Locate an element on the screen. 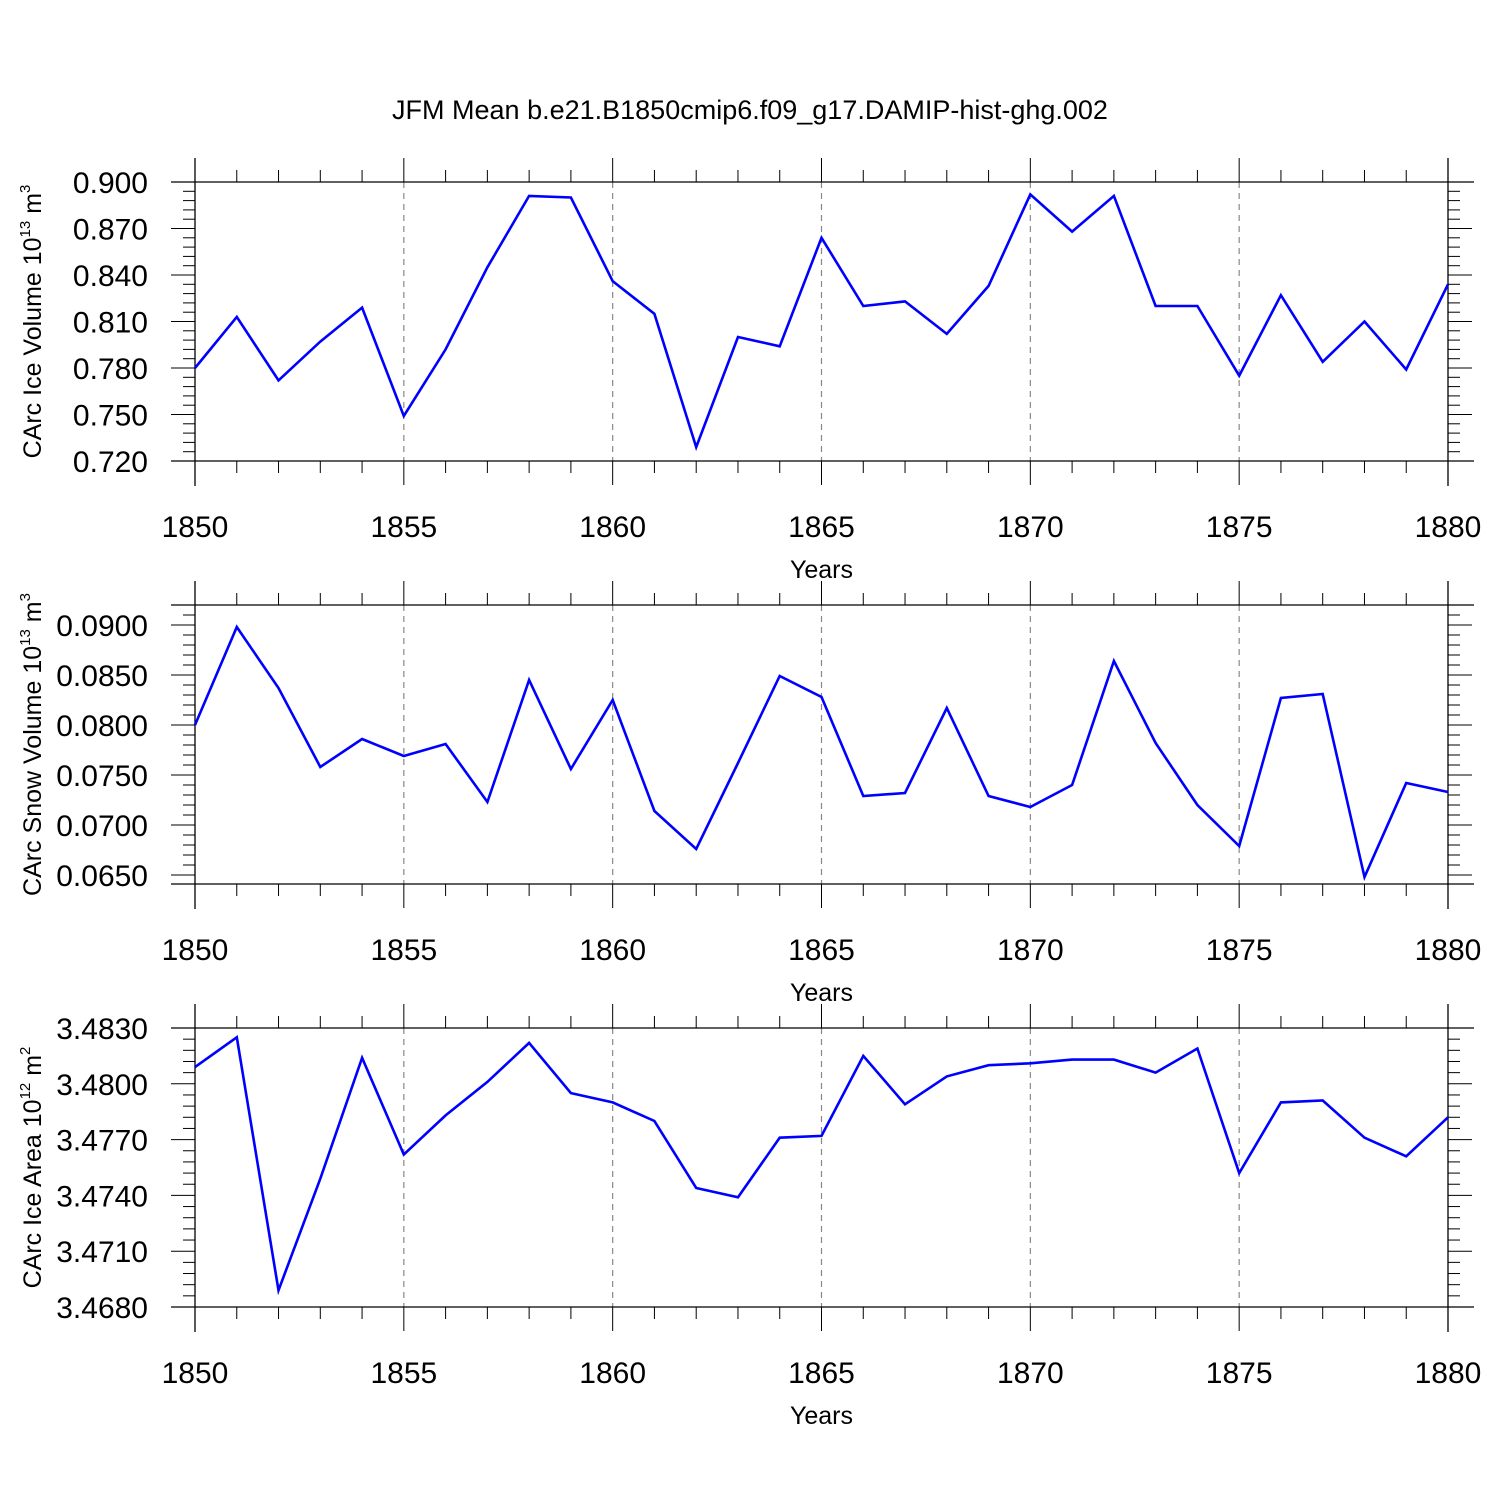 Image resolution: width=1500 pixels, height=1500 pixels. y-tick-label: 0.0750 is located at coordinates (102, 776).